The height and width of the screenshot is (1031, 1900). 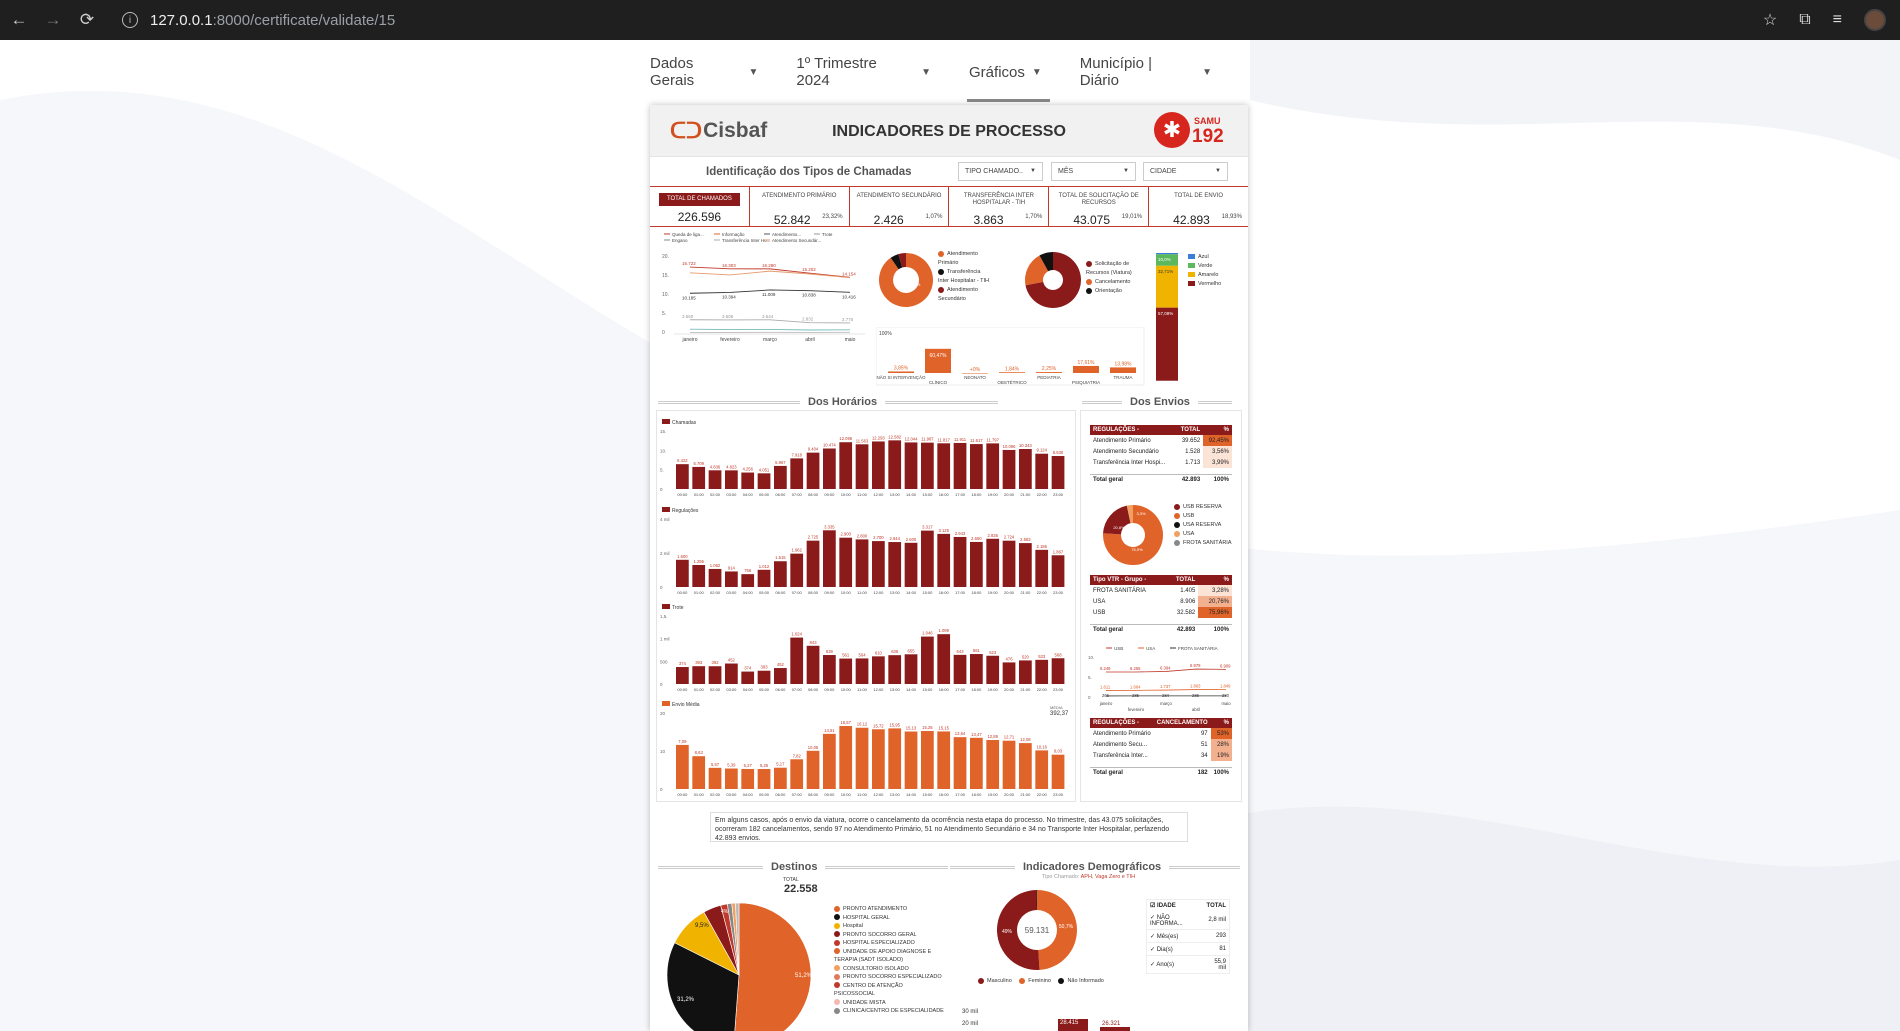 I want to click on filter-tipo-chamado: TIPO CHAMADO.. ▼, so click(x=1000, y=171).